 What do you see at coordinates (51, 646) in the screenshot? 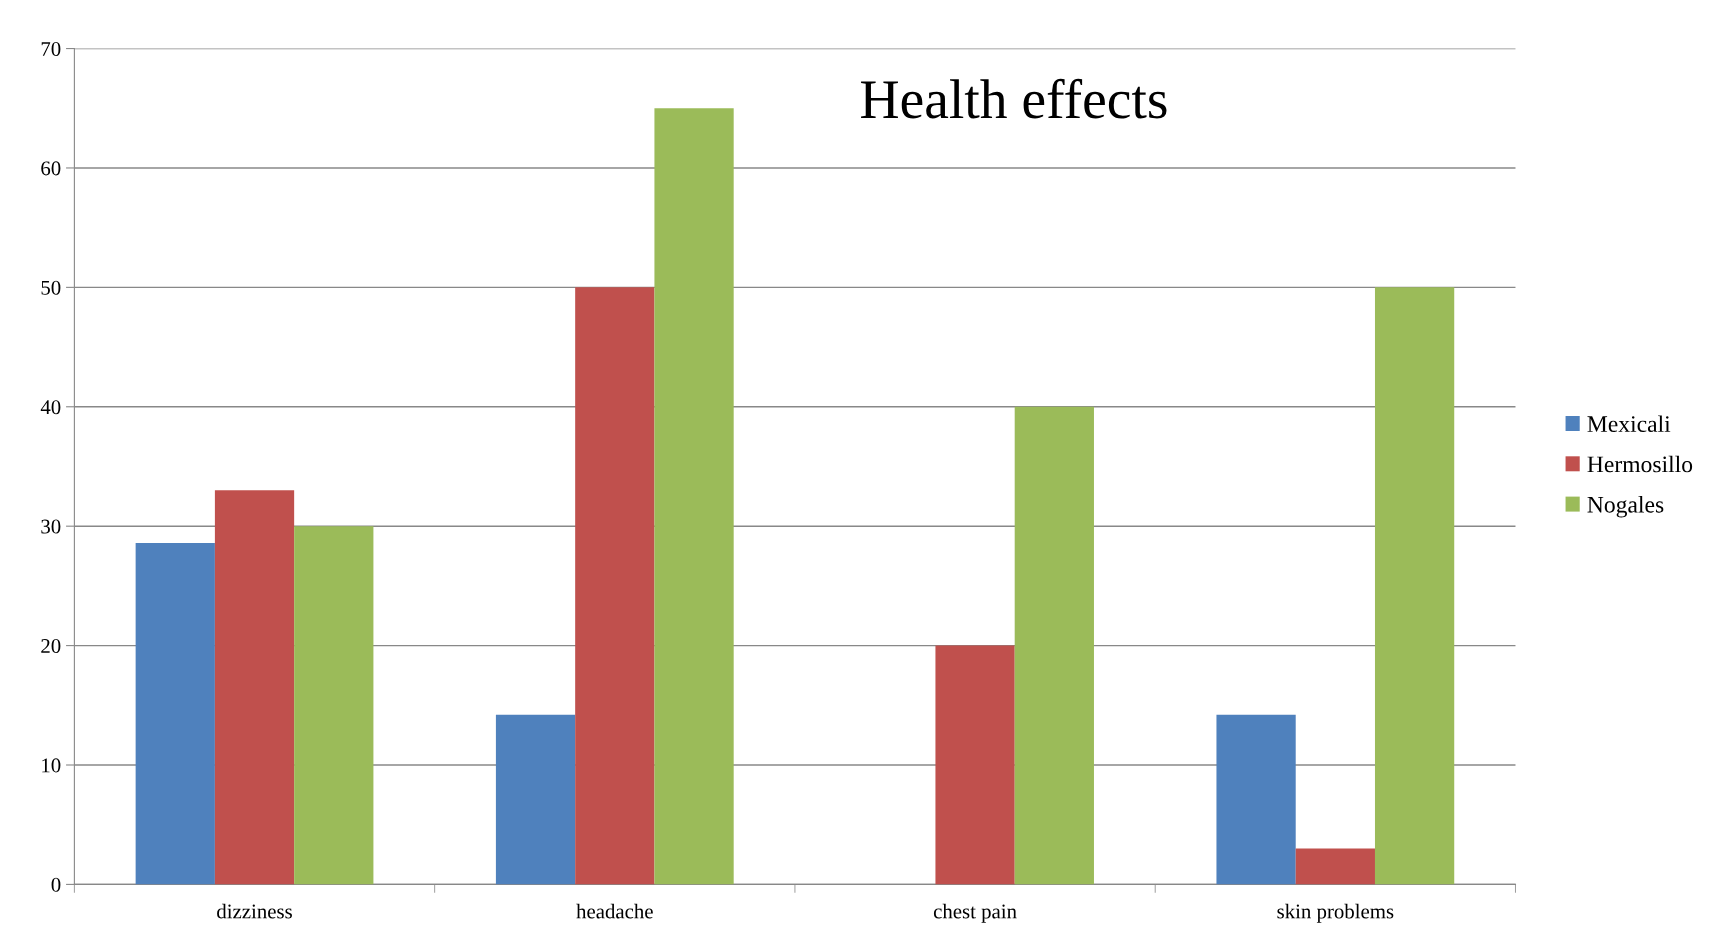
I see `y-tick-label: 20` at bounding box center [51, 646].